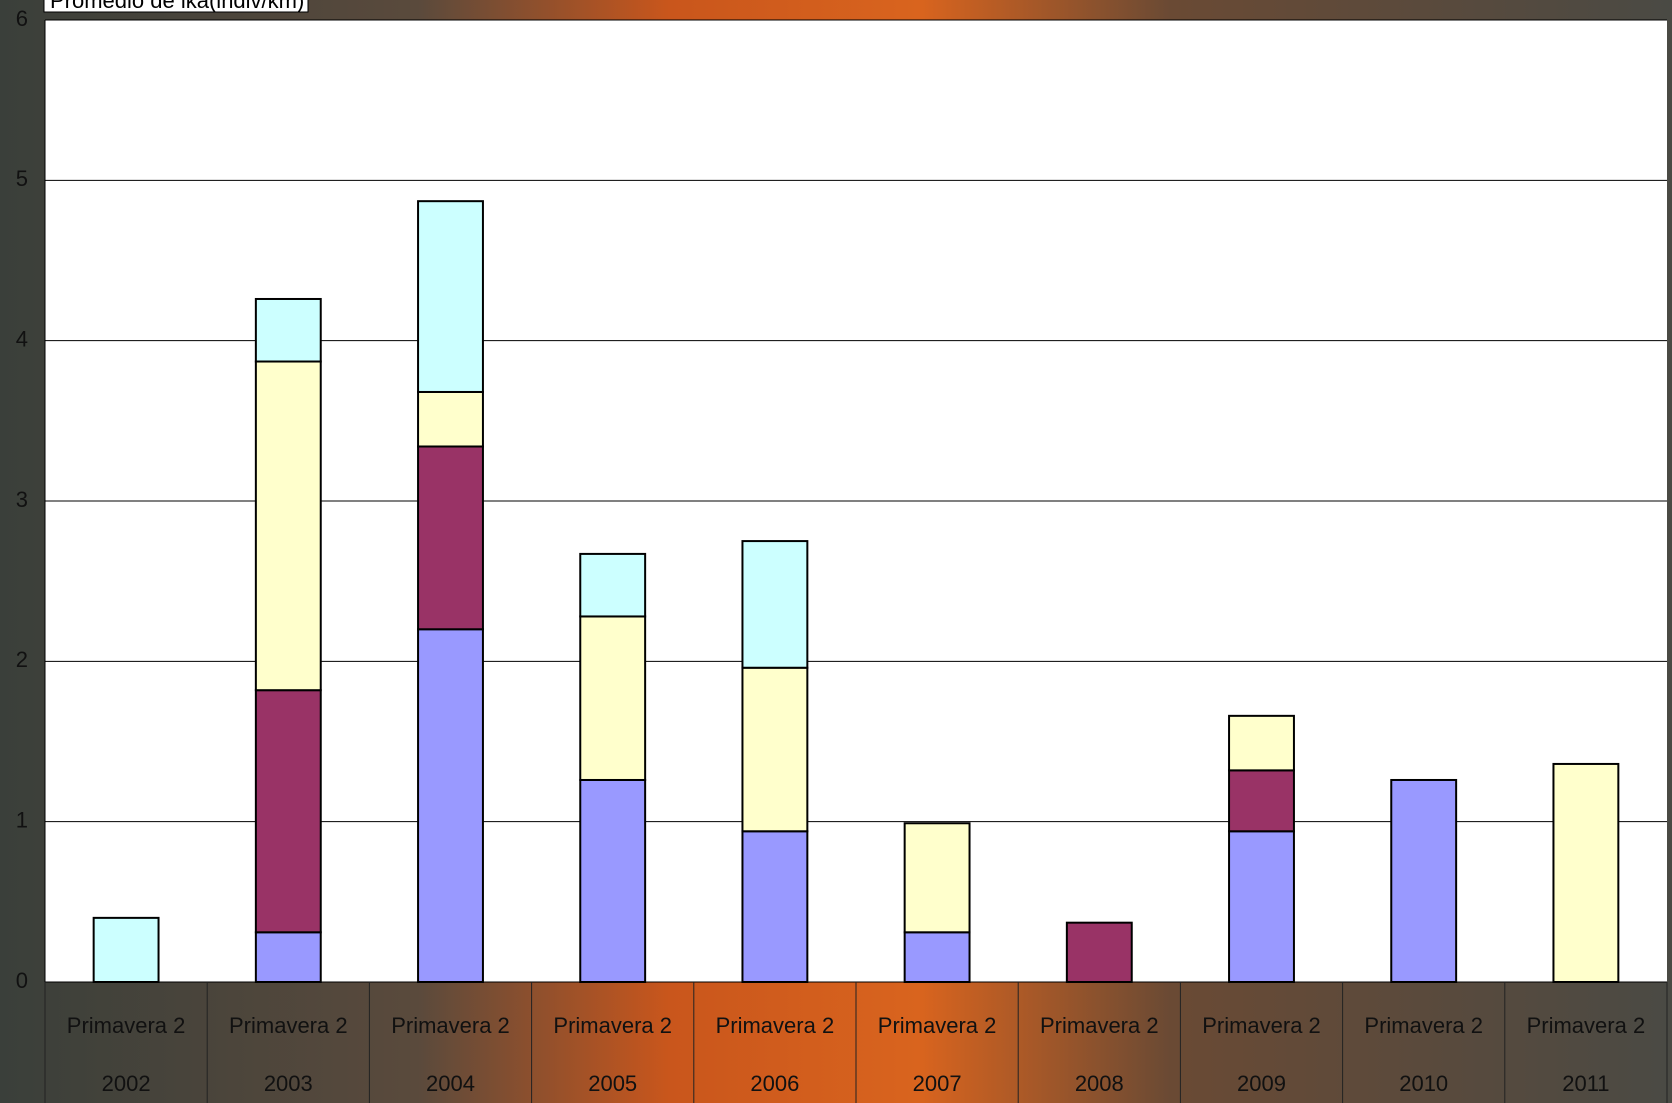 This screenshot has width=1672, height=1103. What do you see at coordinates (612, 1083) in the screenshot?
I see `x-tick-label: 2005` at bounding box center [612, 1083].